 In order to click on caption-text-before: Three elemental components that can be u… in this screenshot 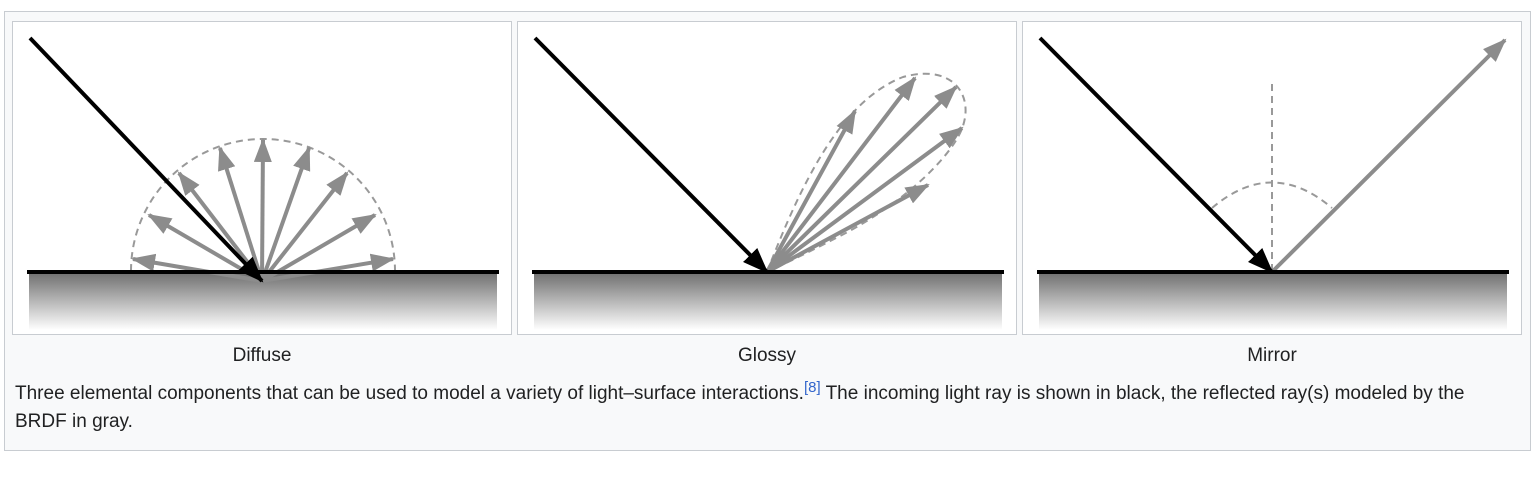, I will do `click(409, 393)`.